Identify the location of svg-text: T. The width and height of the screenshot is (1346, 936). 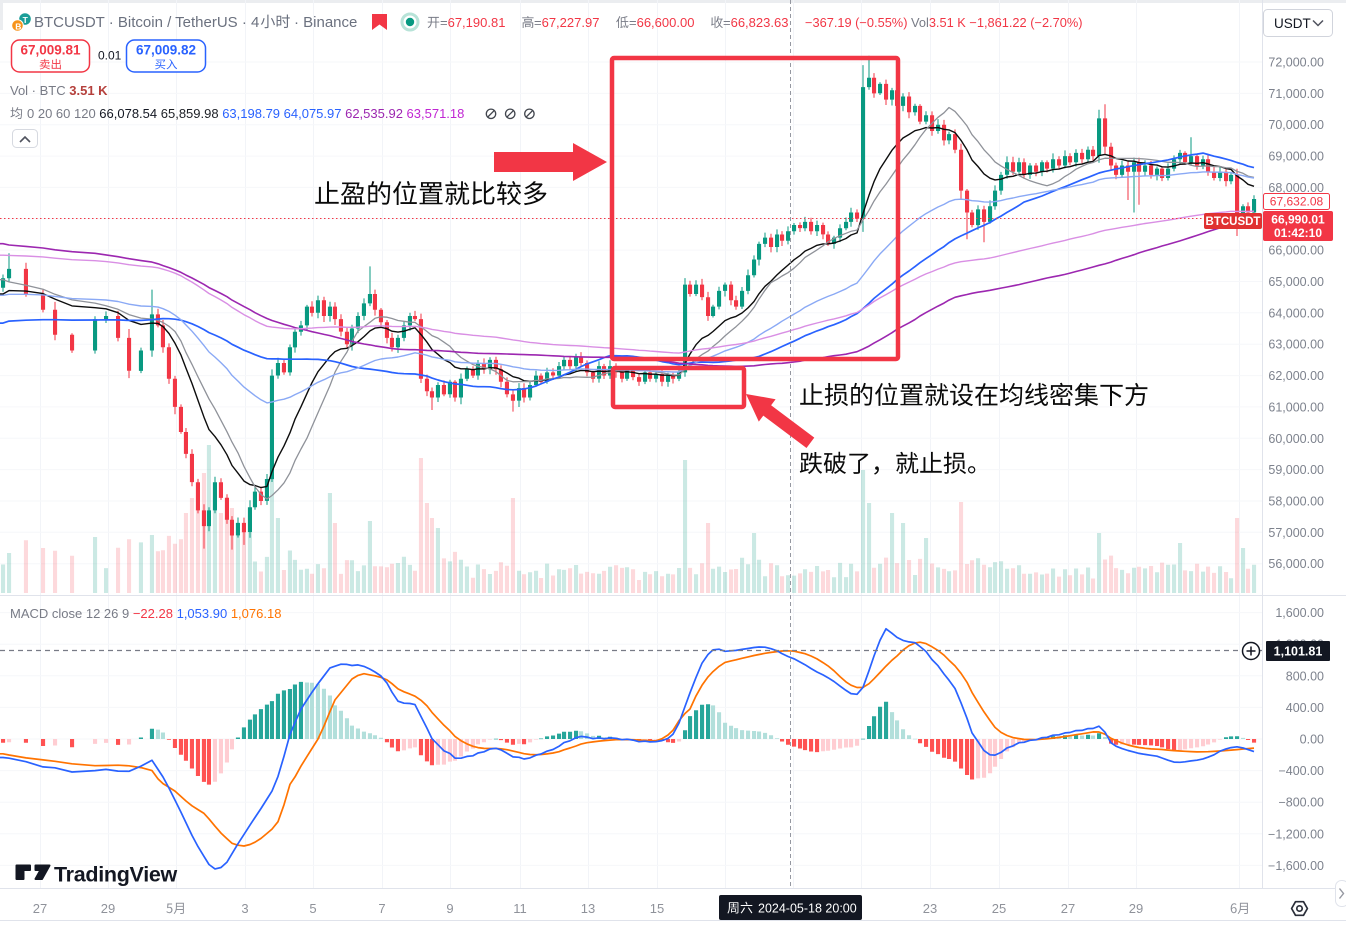
(26, 20).